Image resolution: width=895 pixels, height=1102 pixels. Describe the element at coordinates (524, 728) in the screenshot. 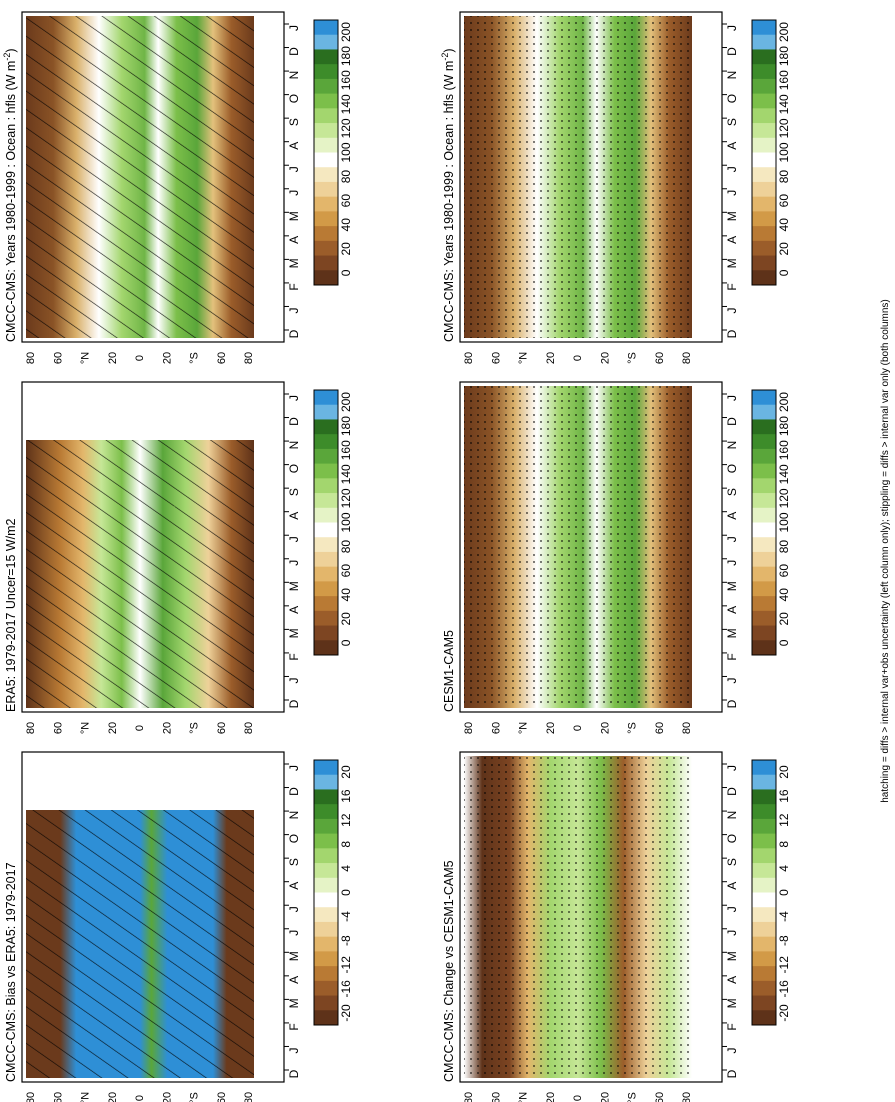

I see `latitude-label: °N` at that location.